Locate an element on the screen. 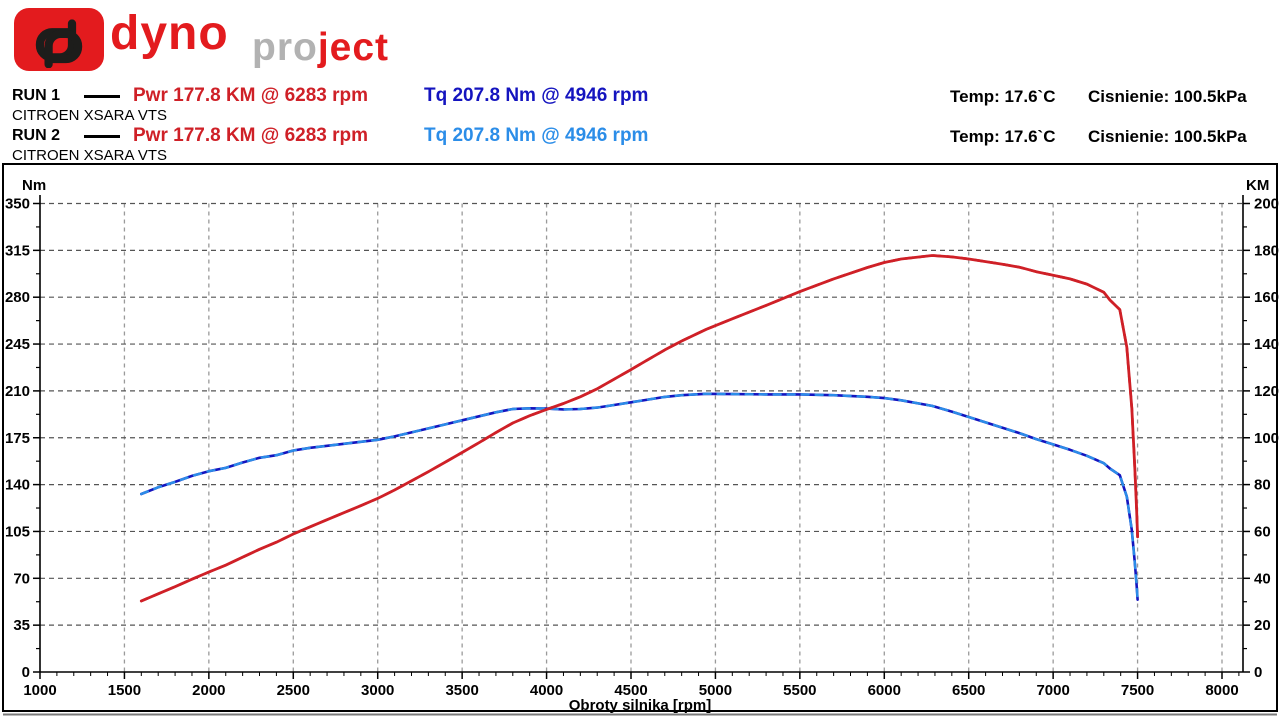 Image resolution: width=1280 pixels, height=720 pixels. run2-torque-value: Tq 207.8 Nm @ 4946 rpm is located at coordinates (536, 135).